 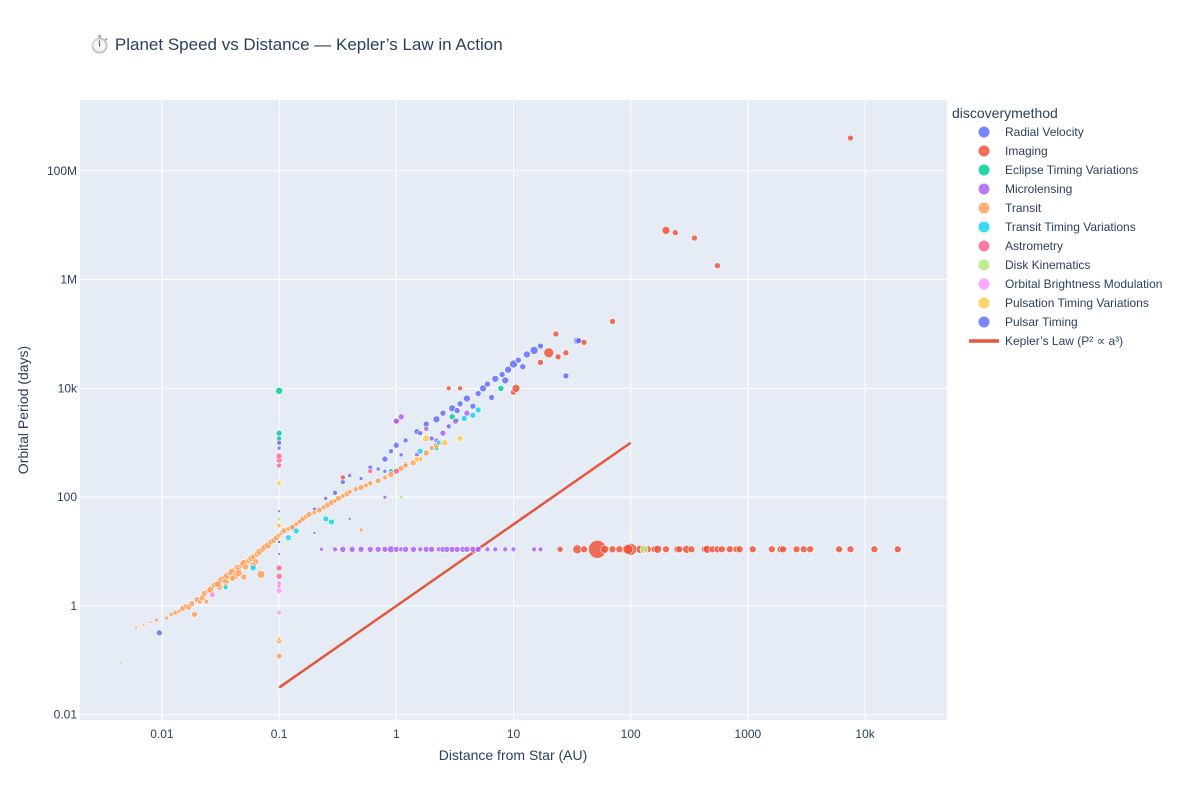 What do you see at coordinates (1058, 170) in the screenshot?
I see `legend-item: Eclipse Timing Variations` at bounding box center [1058, 170].